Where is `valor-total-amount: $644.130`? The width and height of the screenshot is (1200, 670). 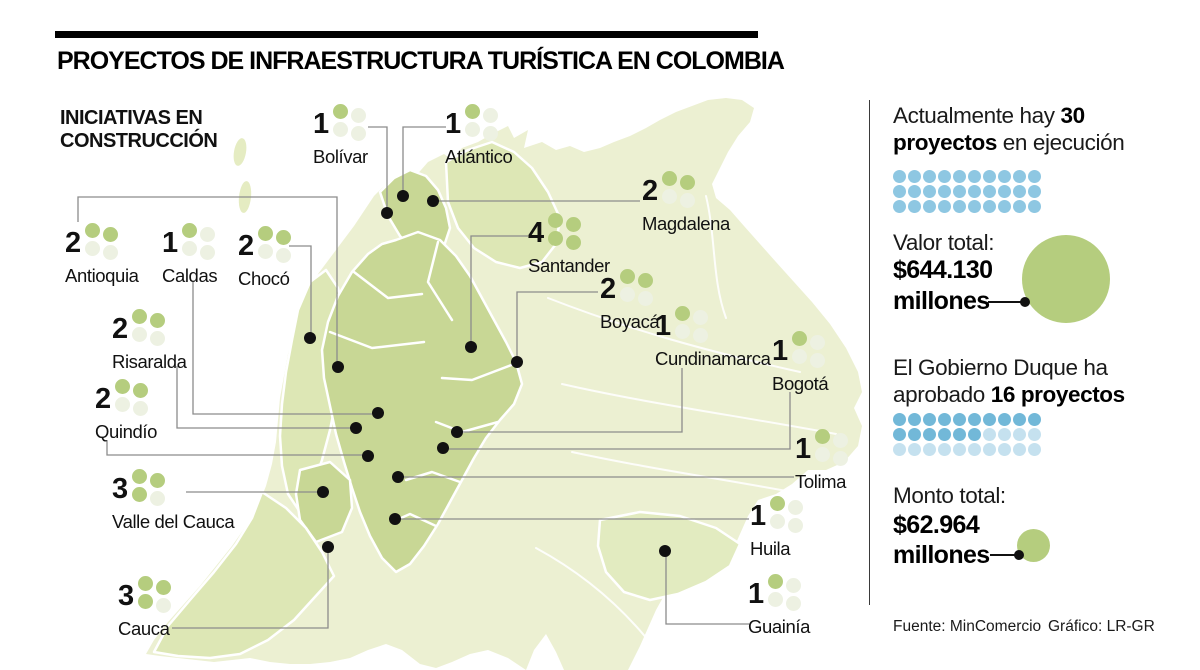 valor-total-amount: $644.130 is located at coordinates (943, 270).